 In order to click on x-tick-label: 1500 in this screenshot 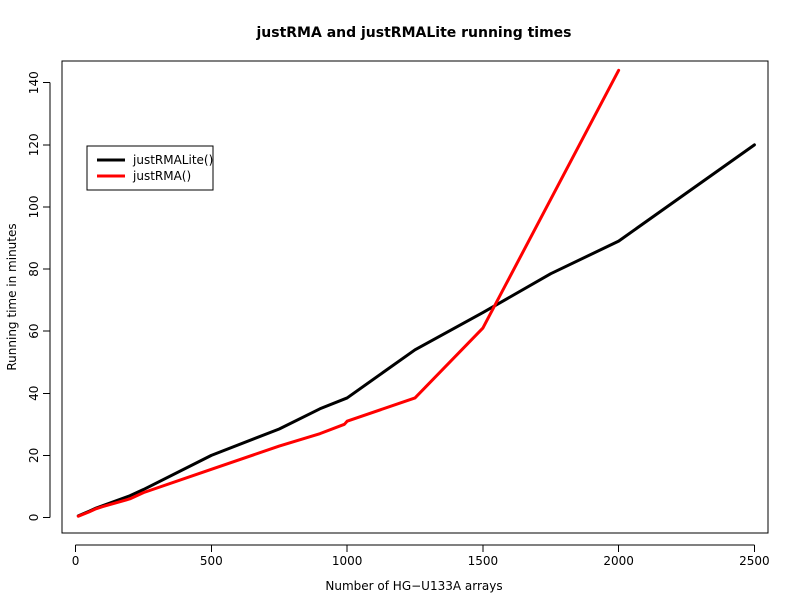, I will do `click(483, 561)`.